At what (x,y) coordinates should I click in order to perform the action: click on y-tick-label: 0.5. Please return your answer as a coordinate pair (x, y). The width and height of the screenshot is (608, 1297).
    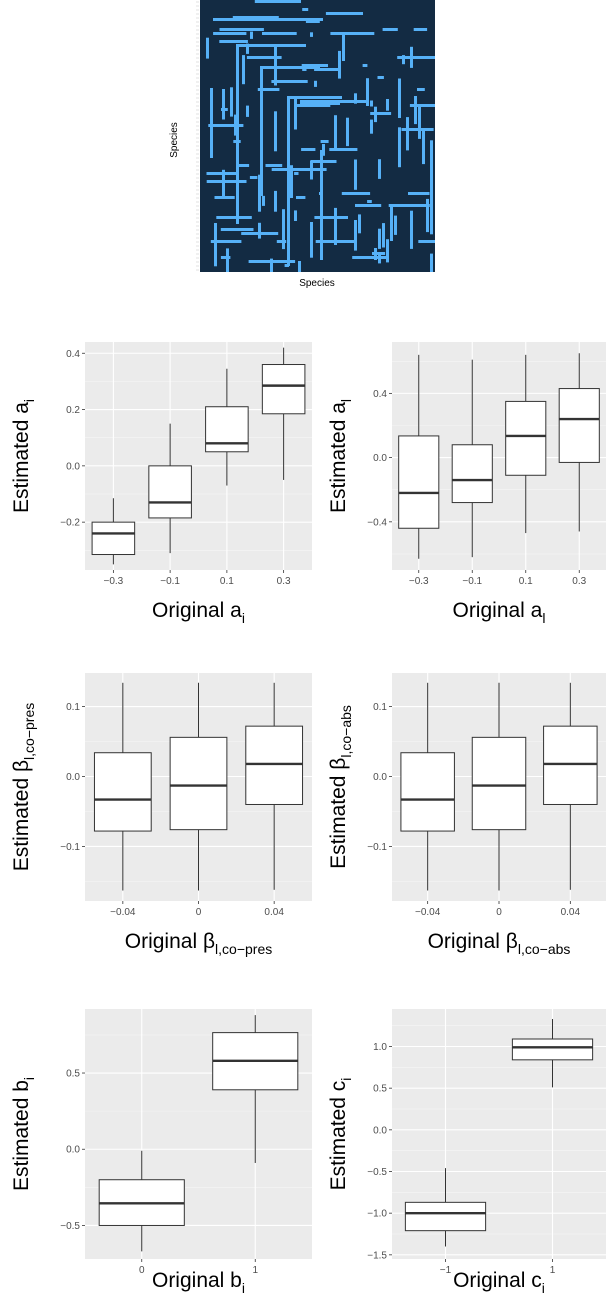
    Looking at the image, I should click on (380, 1089).